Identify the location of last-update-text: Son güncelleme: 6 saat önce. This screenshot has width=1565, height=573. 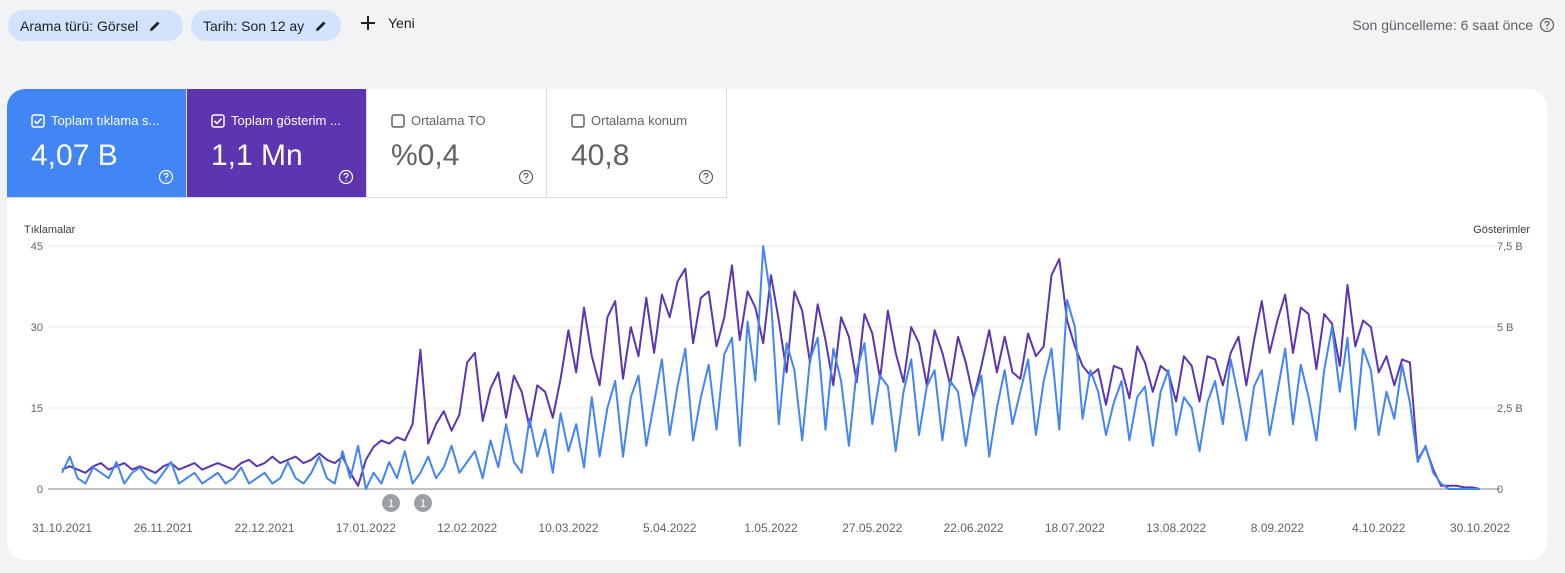
(1442, 25).